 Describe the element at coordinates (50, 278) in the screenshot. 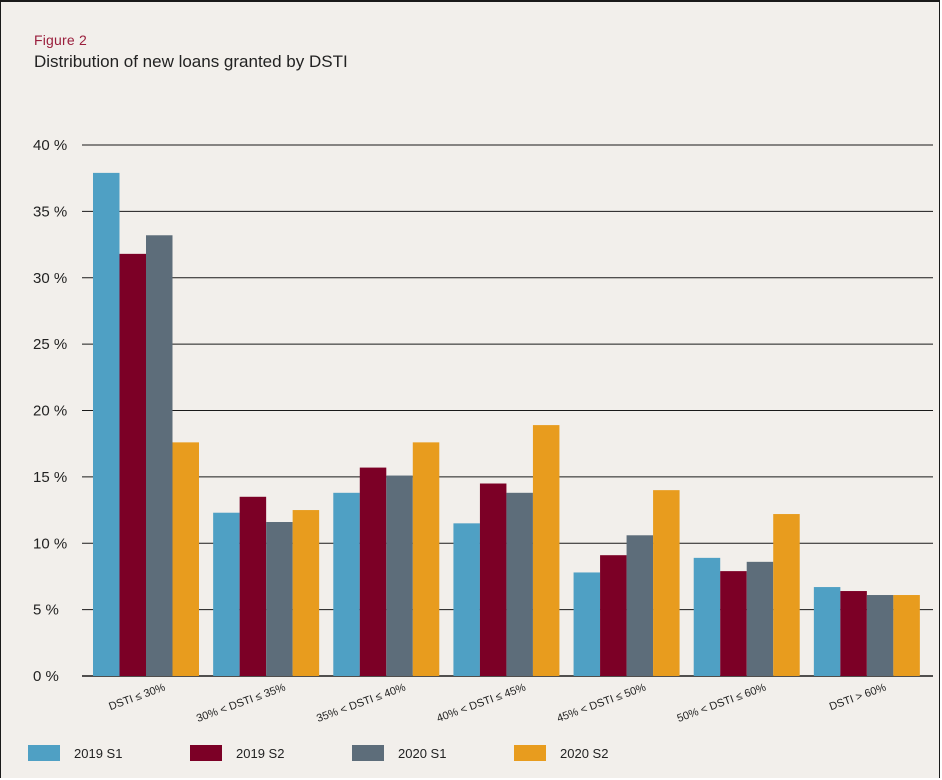

I see `y-tick-label: 30 %` at that location.